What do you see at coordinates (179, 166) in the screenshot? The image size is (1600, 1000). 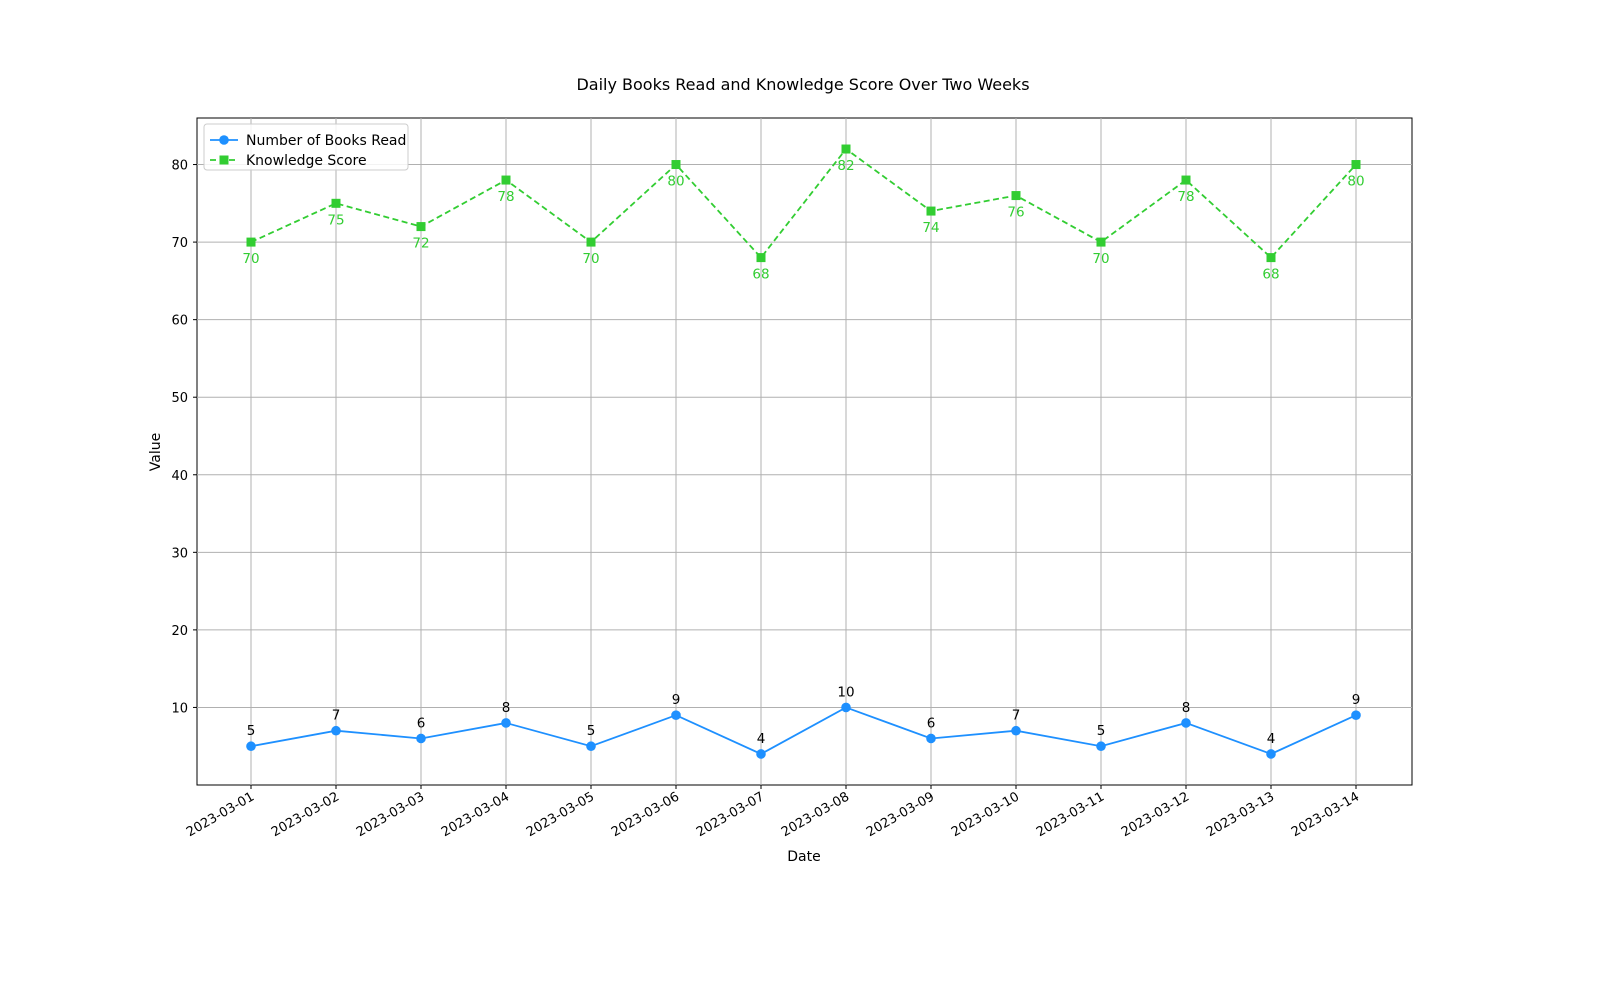 I see `y-tick-label: 80` at bounding box center [179, 166].